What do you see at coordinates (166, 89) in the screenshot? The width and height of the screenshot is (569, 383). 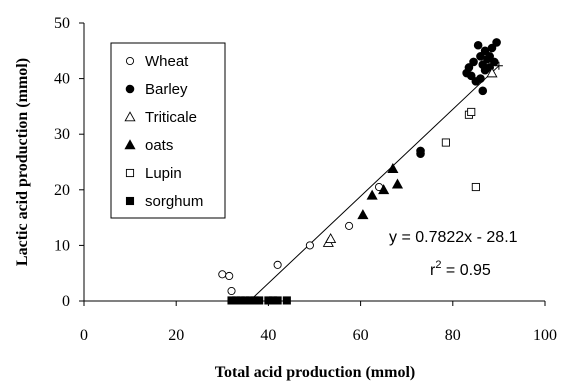 I see `legend-label-barley: Barley` at bounding box center [166, 89].